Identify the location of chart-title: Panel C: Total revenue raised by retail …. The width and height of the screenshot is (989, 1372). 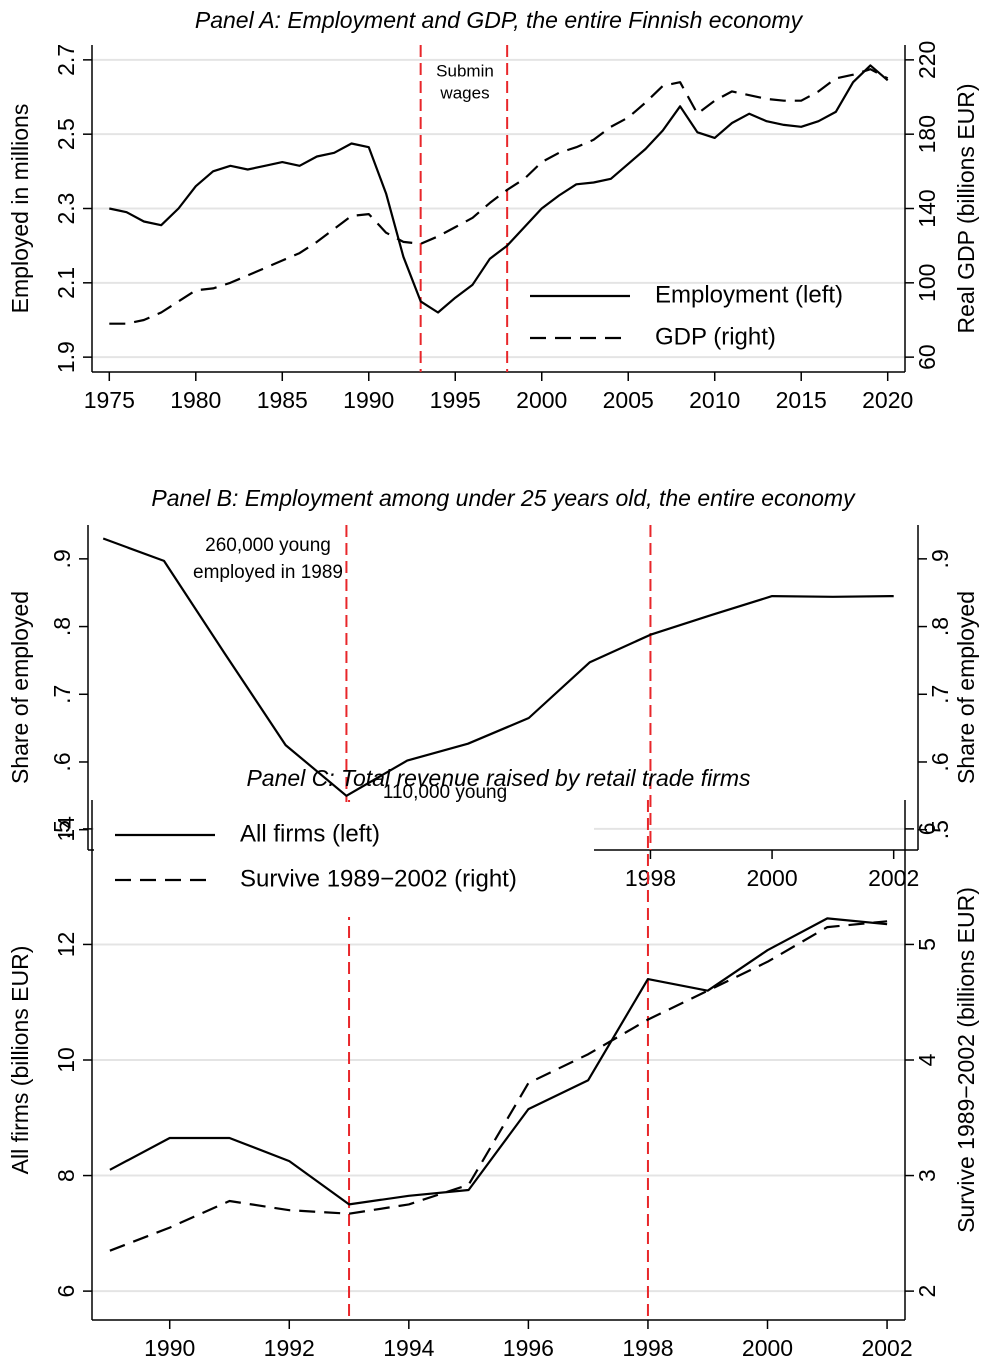
(498, 778).